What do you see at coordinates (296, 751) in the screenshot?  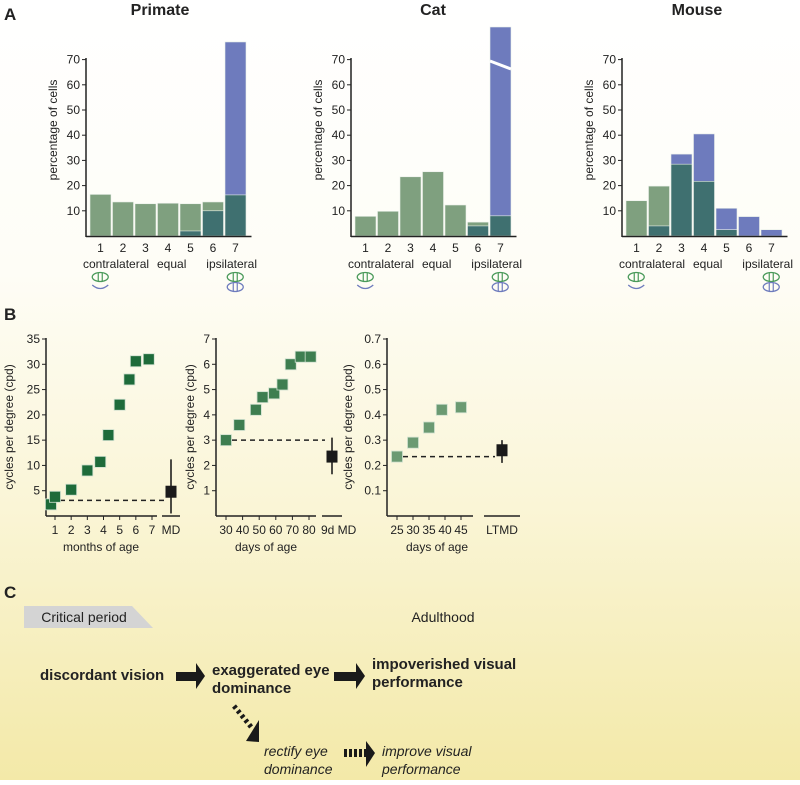 I see `node-rectify-1: rectify eye` at bounding box center [296, 751].